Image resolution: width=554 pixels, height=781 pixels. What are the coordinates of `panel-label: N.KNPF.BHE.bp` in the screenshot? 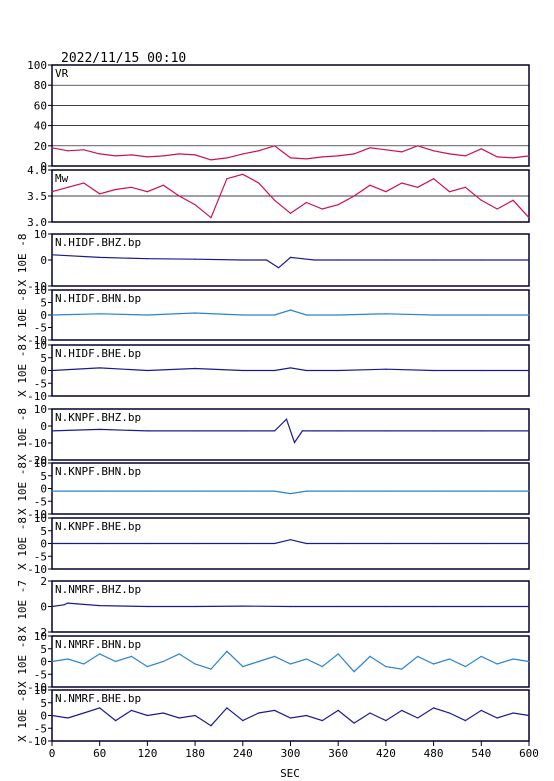 It's located at (98, 526).